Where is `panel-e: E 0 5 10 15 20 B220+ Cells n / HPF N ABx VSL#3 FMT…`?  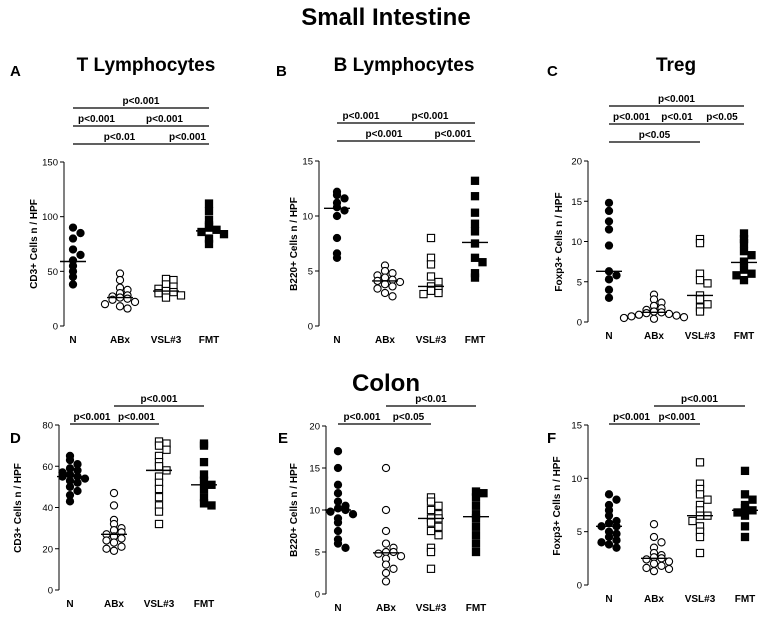
panel-e: E 0 5 10 15 20 B220+ Cells n / HPF N ABx VSL#3 FMT… is located at coordinates (383, 504).